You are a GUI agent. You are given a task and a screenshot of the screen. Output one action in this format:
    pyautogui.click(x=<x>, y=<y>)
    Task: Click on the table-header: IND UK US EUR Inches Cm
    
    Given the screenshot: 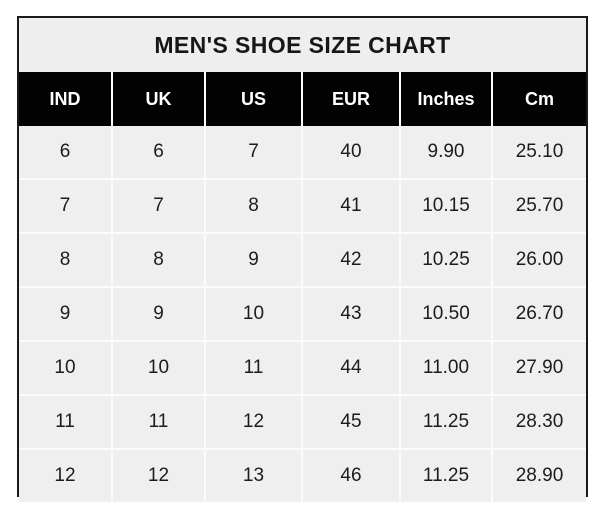 What is the action you would take?
    pyautogui.click(x=302, y=99)
    